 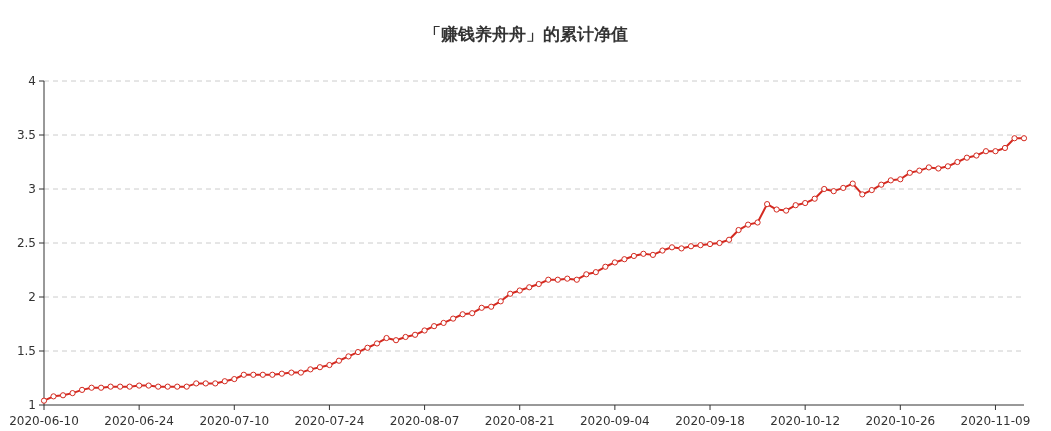 I want to click on y-tick-label: 2, so click(x=32, y=297).